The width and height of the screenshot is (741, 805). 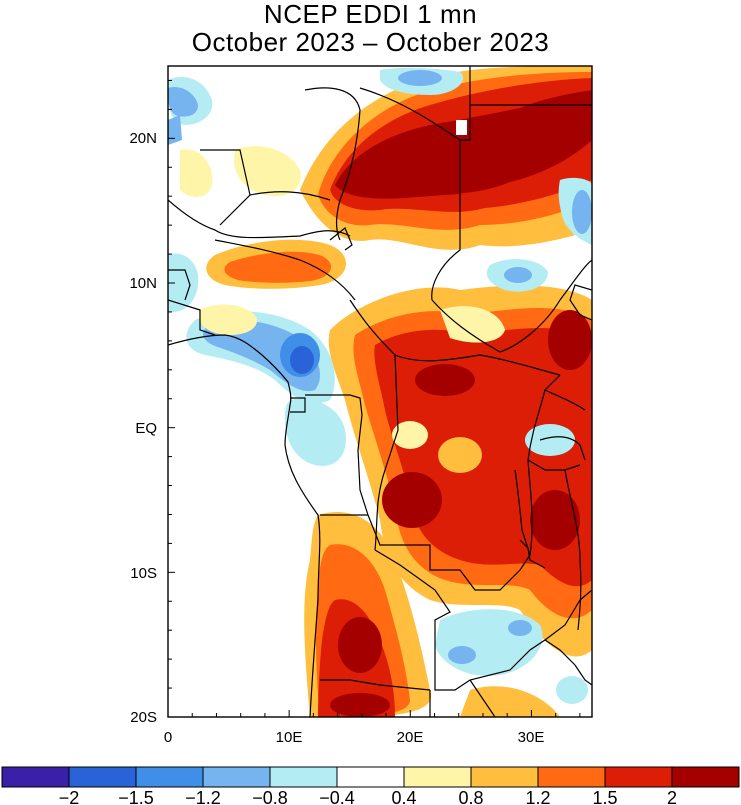 What do you see at coordinates (289, 737) in the screenshot?
I see `lon-label-10e: 10E` at bounding box center [289, 737].